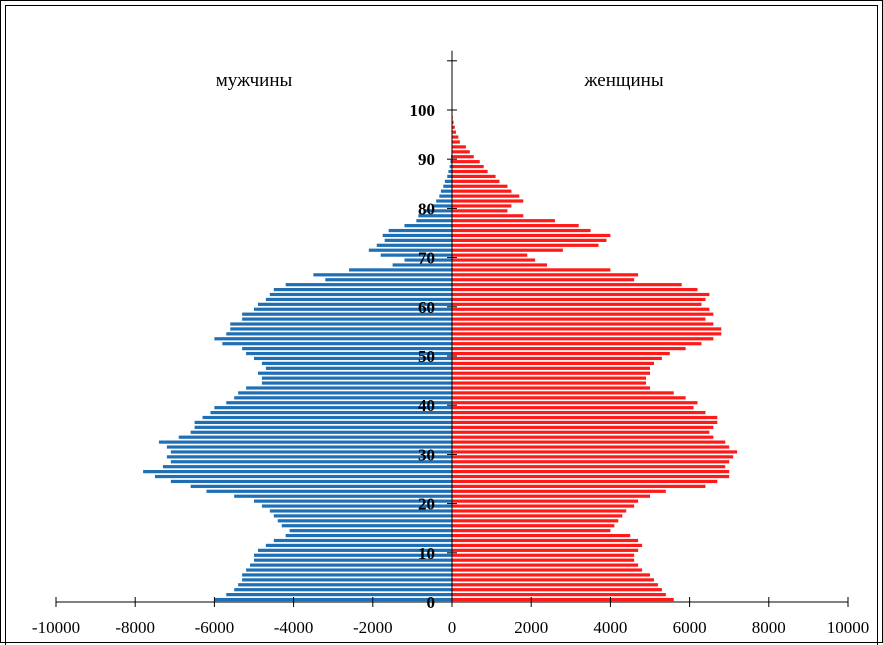 Image resolution: width=883 pixels, height=645 pixels. I want to click on y-tick-label: 0, so click(431, 602).